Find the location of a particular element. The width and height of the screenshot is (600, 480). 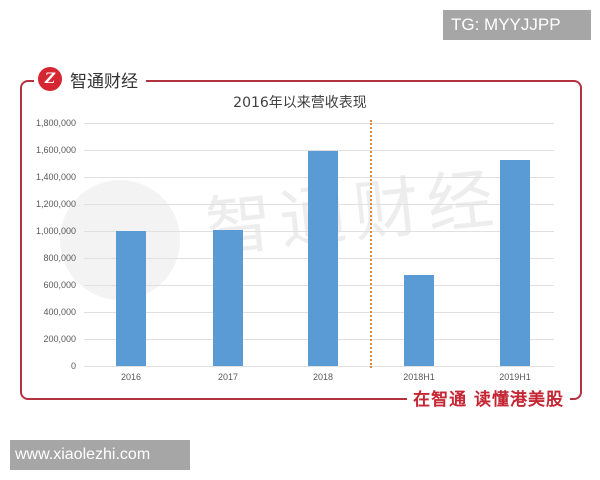

x-tick-label: 2018H1 is located at coordinates (419, 377).